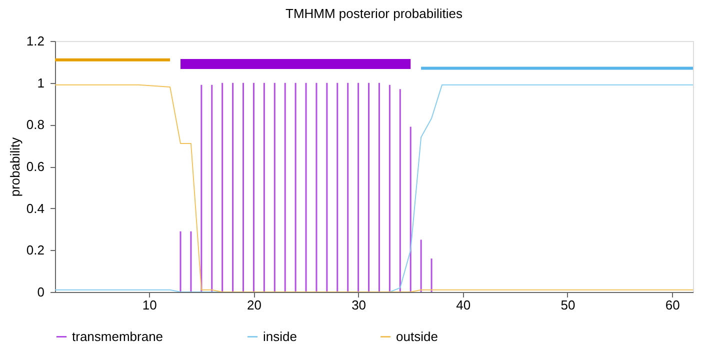  What do you see at coordinates (118, 336) in the screenshot?
I see `legend-label: transmembrane` at bounding box center [118, 336].